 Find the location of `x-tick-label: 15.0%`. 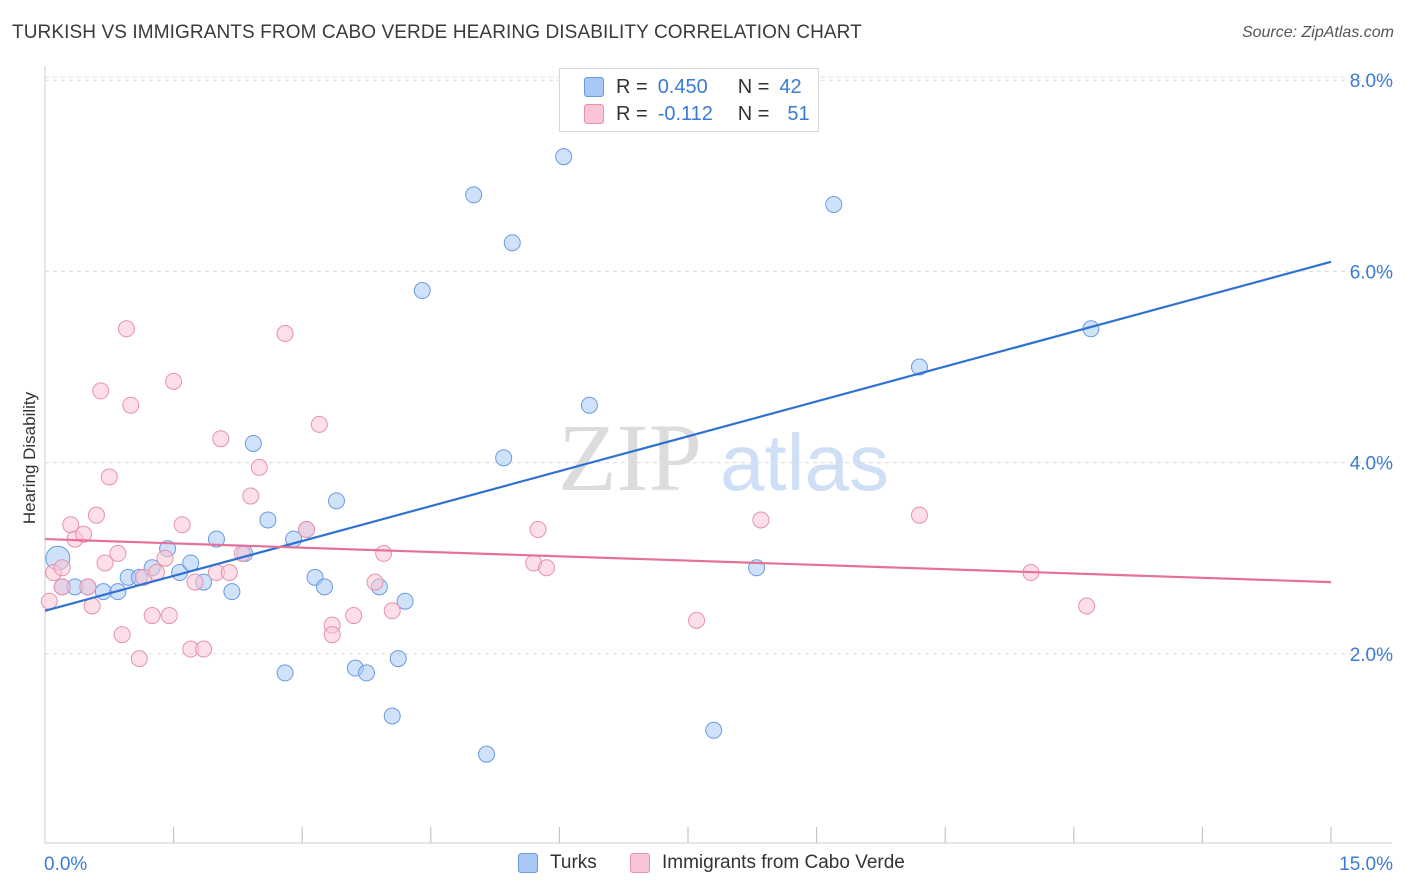

x-tick-label: 15.0% is located at coordinates (1366, 864).